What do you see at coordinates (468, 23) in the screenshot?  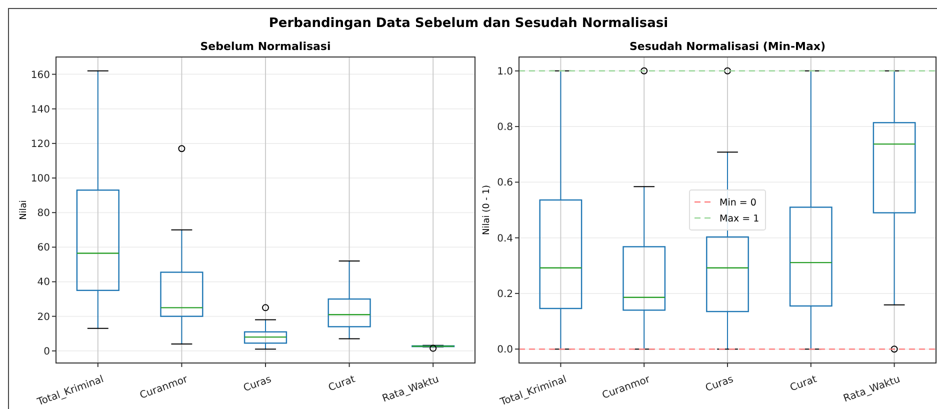 I see `text: Perbandingan Data Sebelum dan Sesudah Normalisasi` at bounding box center [468, 23].